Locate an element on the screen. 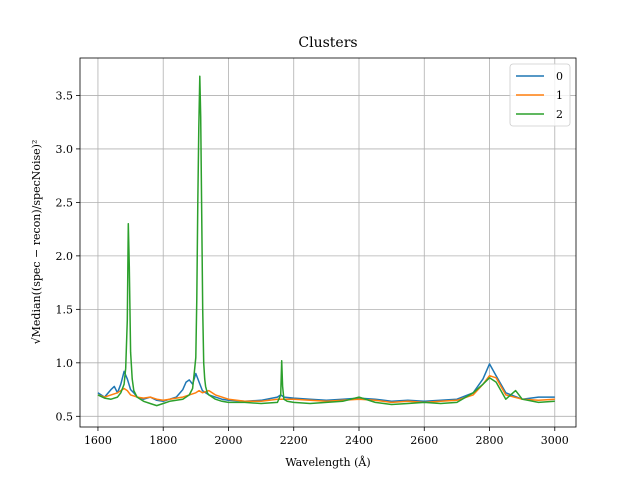 The width and height of the screenshot is (640, 480). y-tick-label: 1.0 is located at coordinates (65, 363).